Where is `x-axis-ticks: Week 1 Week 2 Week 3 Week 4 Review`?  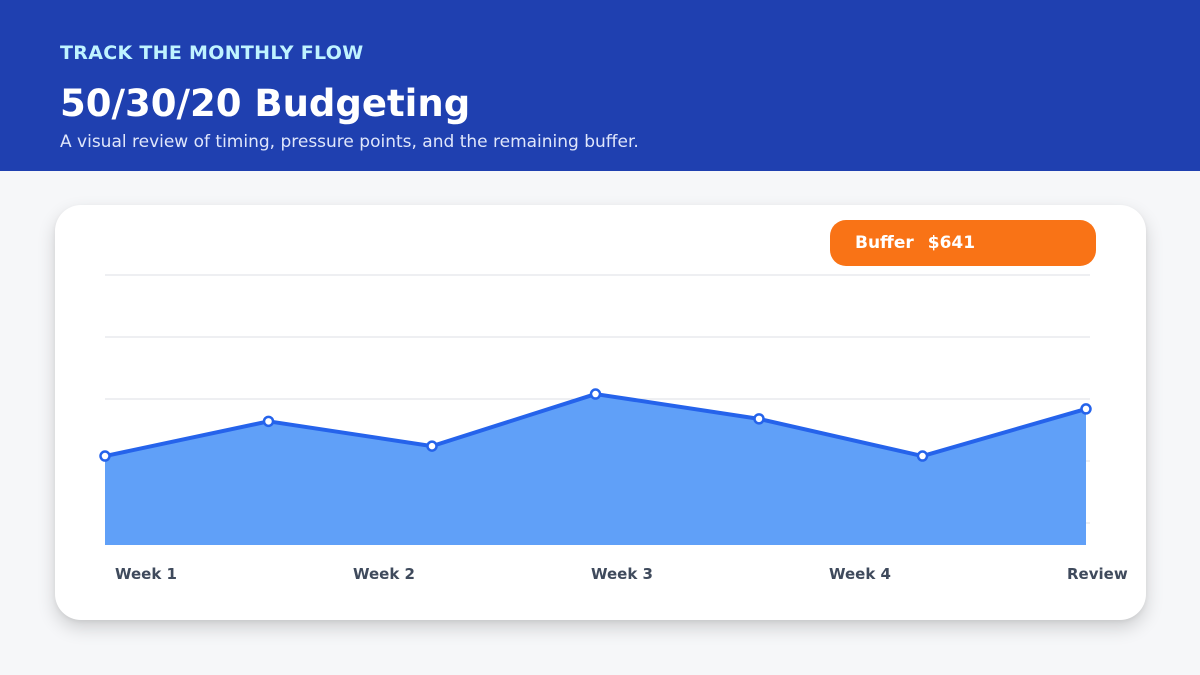
x-axis-ticks: Week 1 Week 2 Week 3 Week 4 Review is located at coordinates (621, 574).